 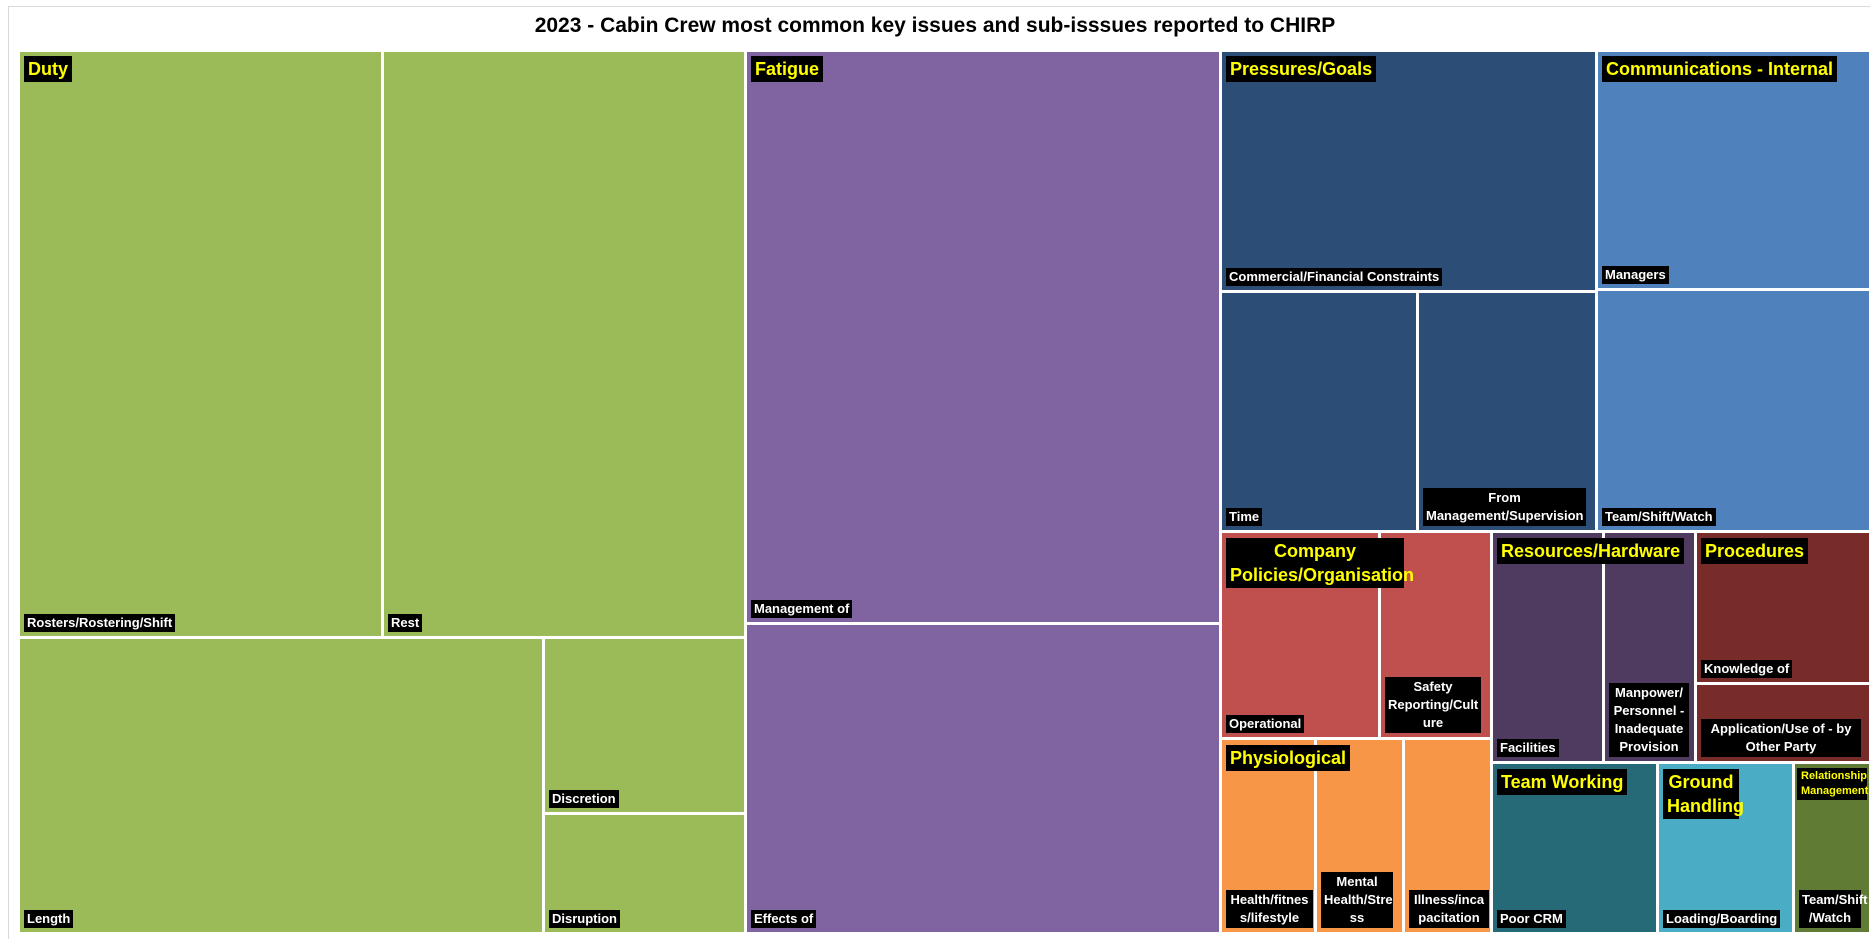 What do you see at coordinates (1269, 837) in the screenshot?
I see `treemap-cell-physiological-health-fitness-lifestyle: Health/fitnes s/lifestyle` at bounding box center [1269, 837].